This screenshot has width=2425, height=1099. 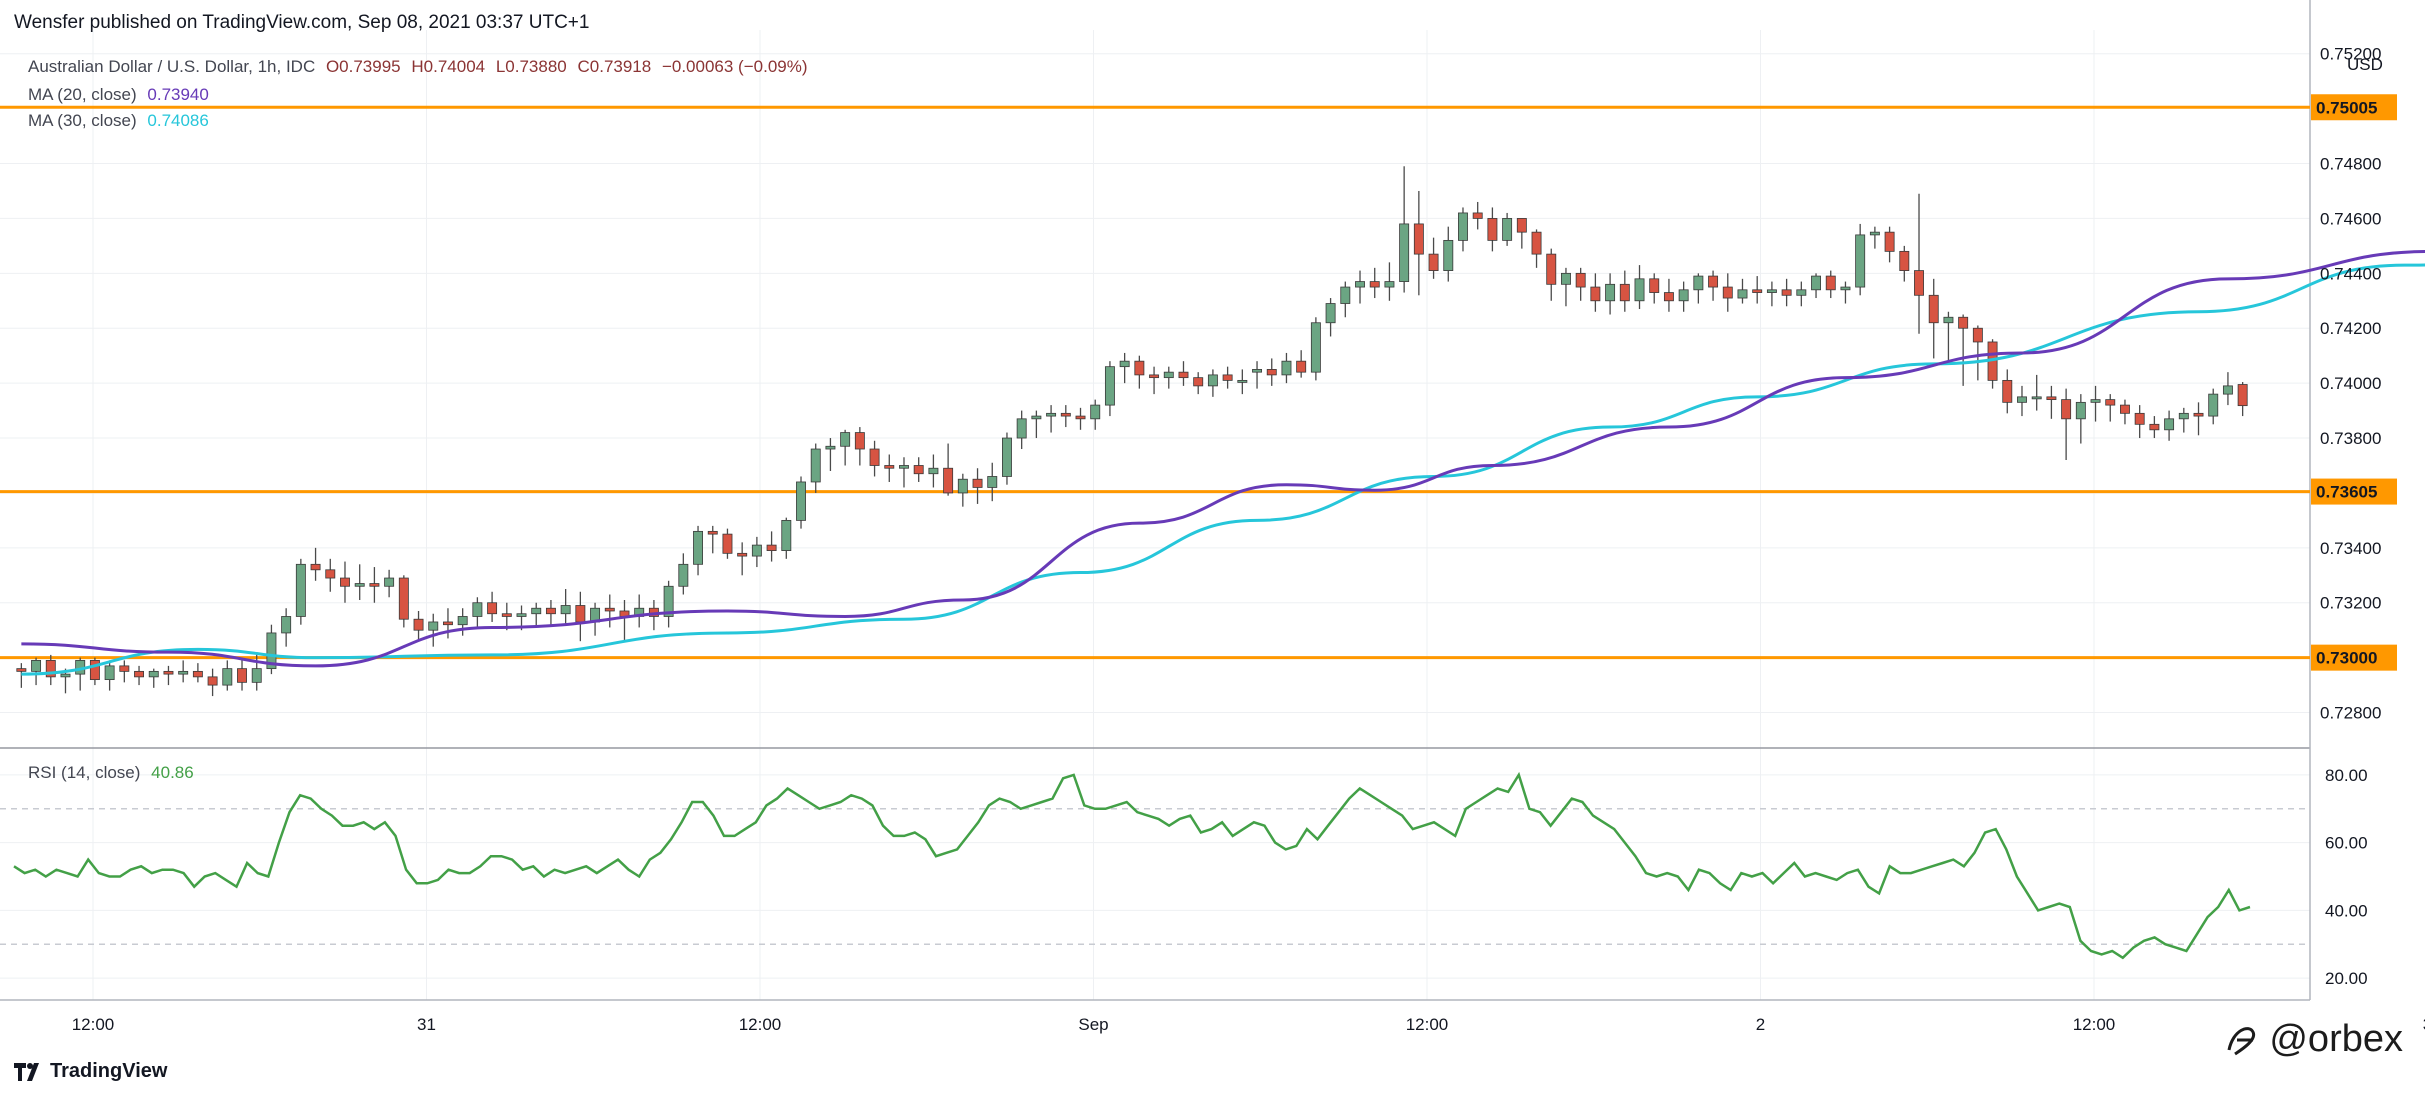 What do you see at coordinates (614, 66) in the screenshot?
I see `legend-close: C0.73918` at bounding box center [614, 66].